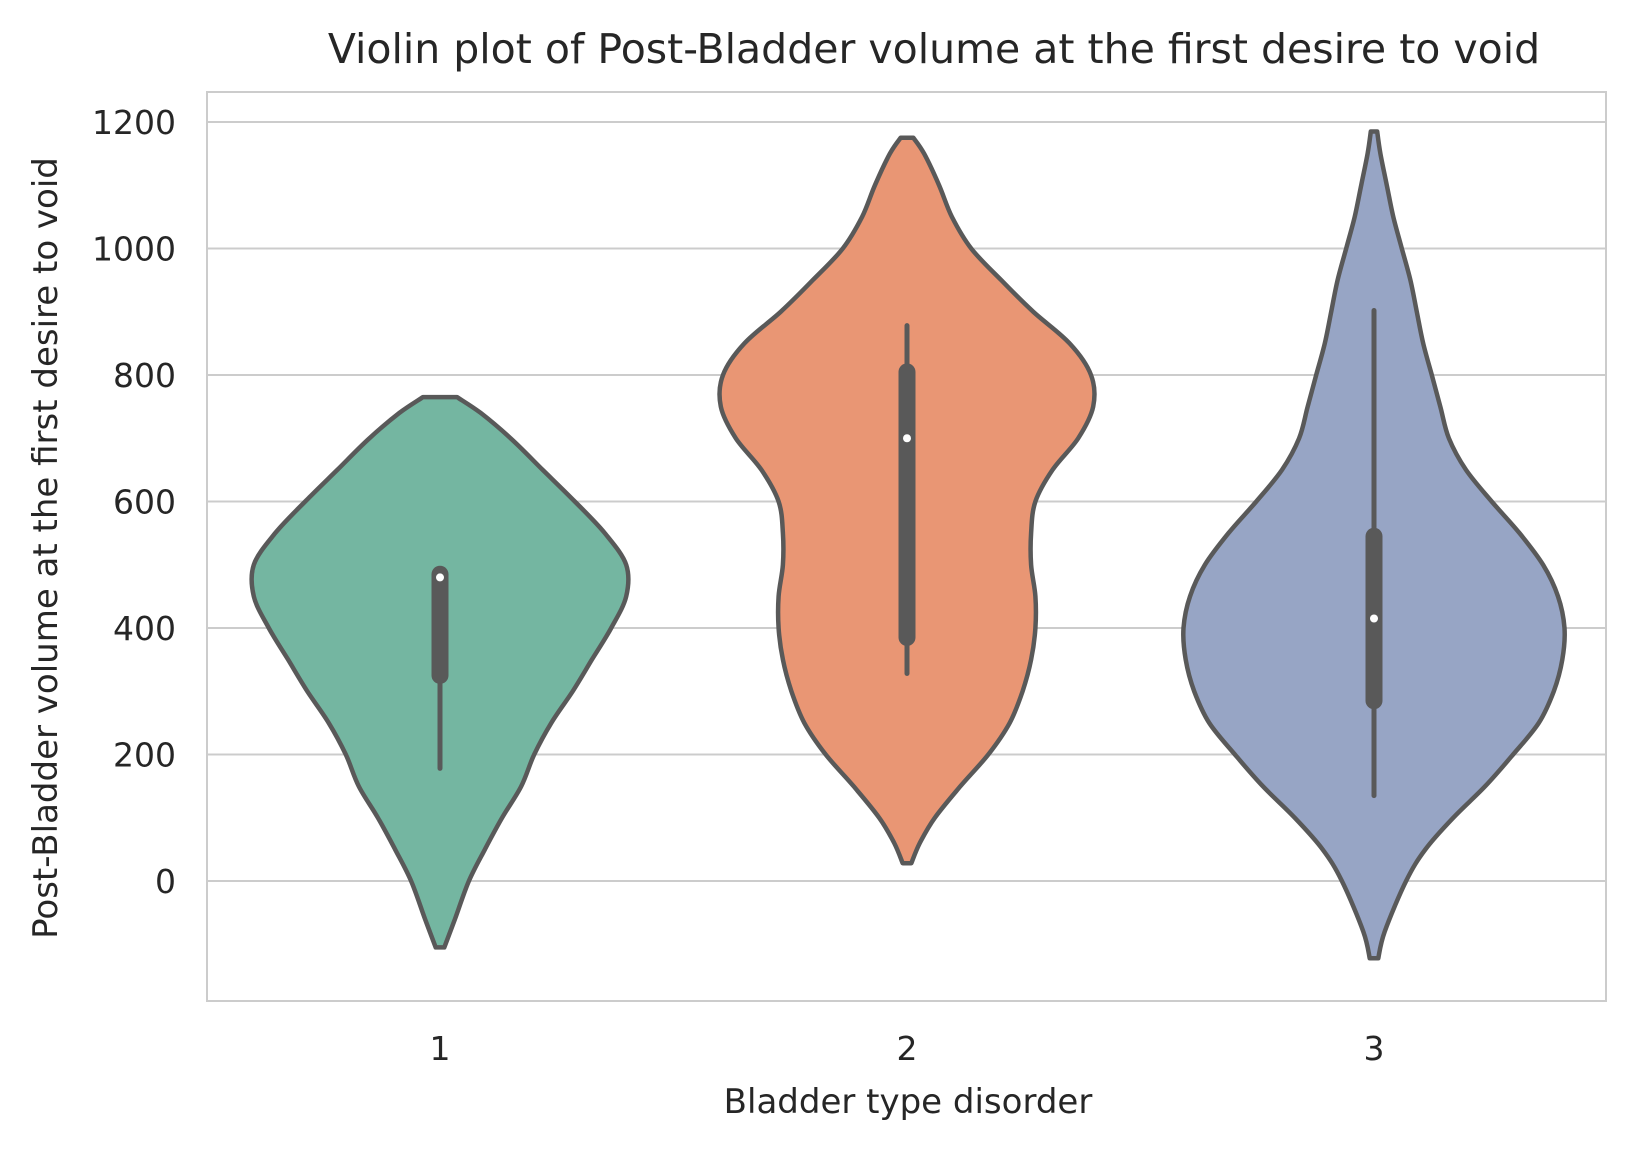 The height and width of the screenshot is (1149, 1631). Describe the element at coordinates (440, 1048) in the screenshot. I see `x-tick-label-1: 1` at that location.